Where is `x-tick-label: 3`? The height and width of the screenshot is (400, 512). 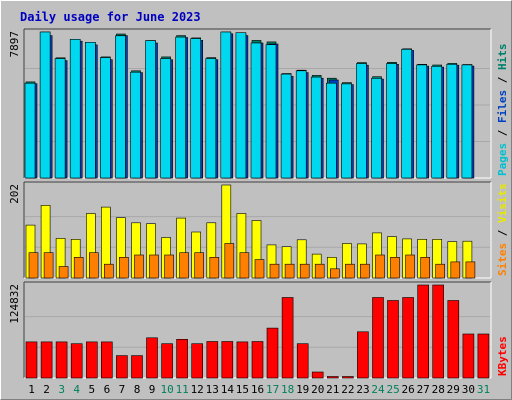 x-tick-label: 3 is located at coordinates (61, 389).